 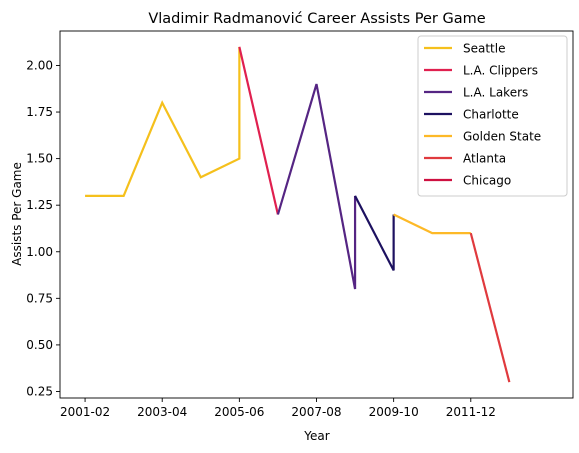 What do you see at coordinates (316, 412) in the screenshot?
I see `x-tick-label: 2007-08` at bounding box center [316, 412].